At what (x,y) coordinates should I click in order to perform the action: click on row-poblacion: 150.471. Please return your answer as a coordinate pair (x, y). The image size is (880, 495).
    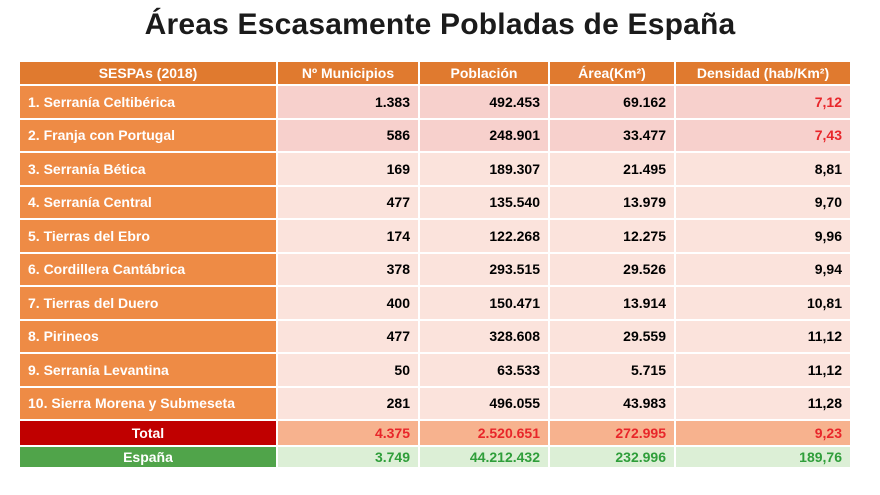
    Looking at the image, I should click on (484, 303).